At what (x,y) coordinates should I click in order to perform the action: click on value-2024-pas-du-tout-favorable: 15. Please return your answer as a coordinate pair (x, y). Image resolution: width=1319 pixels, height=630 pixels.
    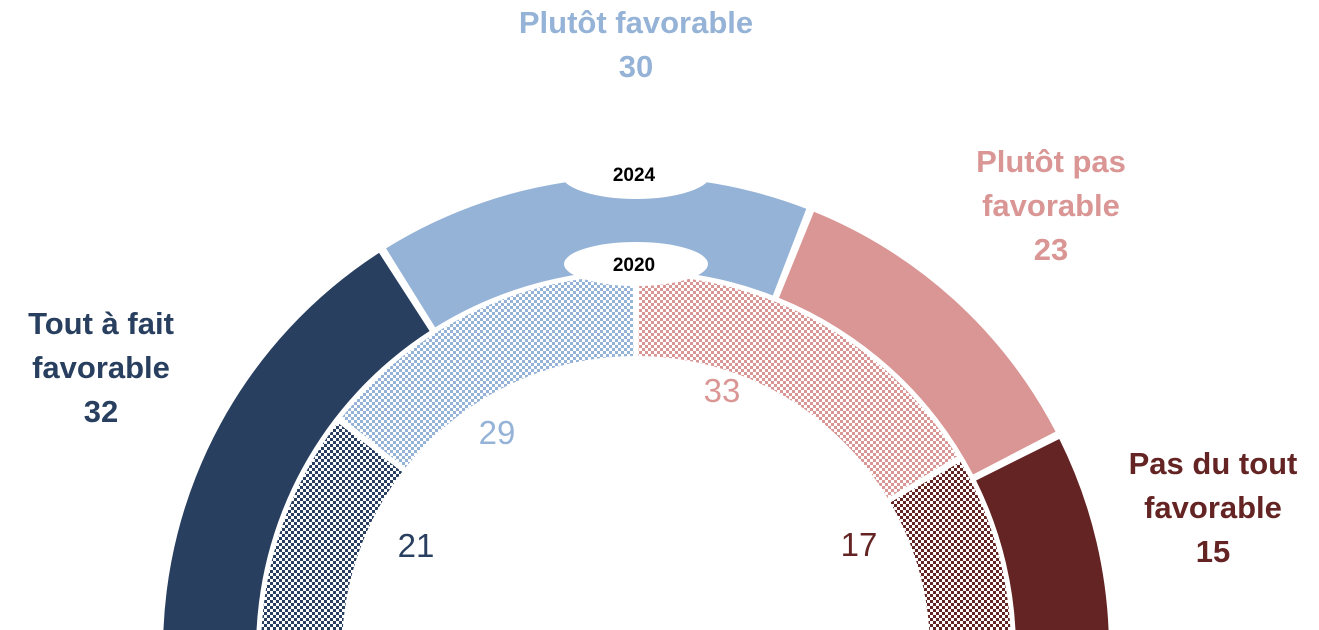
    Looking at the image, I should click on (1213, 551).